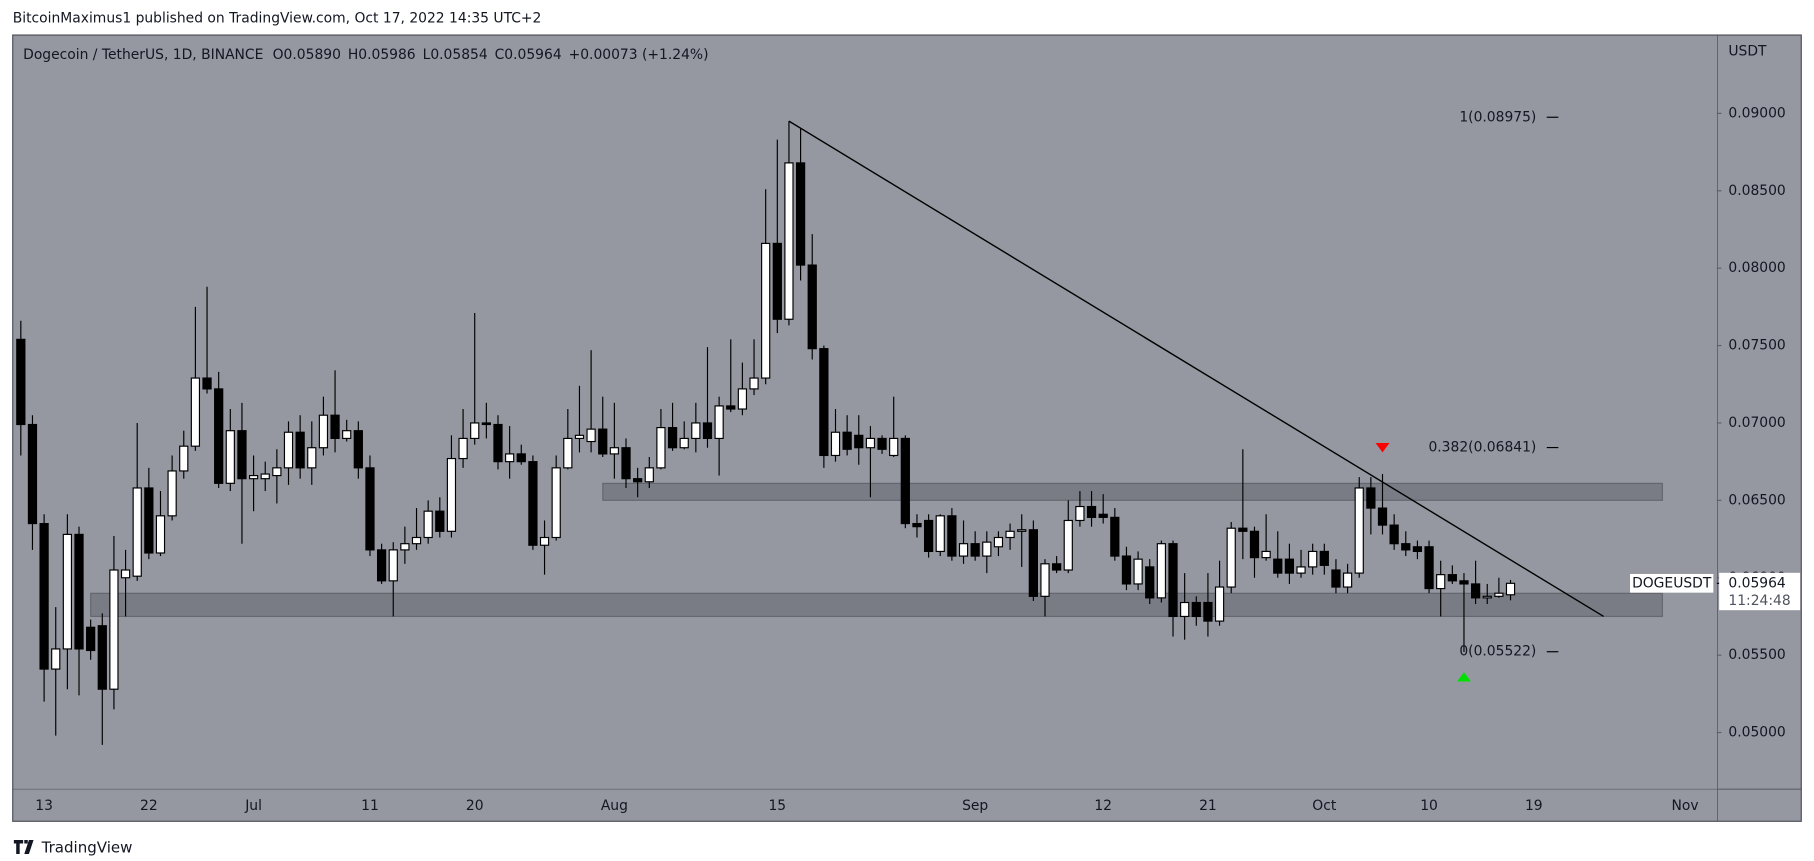 The image size is (1814, 861). I want to click on x-tick-label: 20, so click(475, 806).